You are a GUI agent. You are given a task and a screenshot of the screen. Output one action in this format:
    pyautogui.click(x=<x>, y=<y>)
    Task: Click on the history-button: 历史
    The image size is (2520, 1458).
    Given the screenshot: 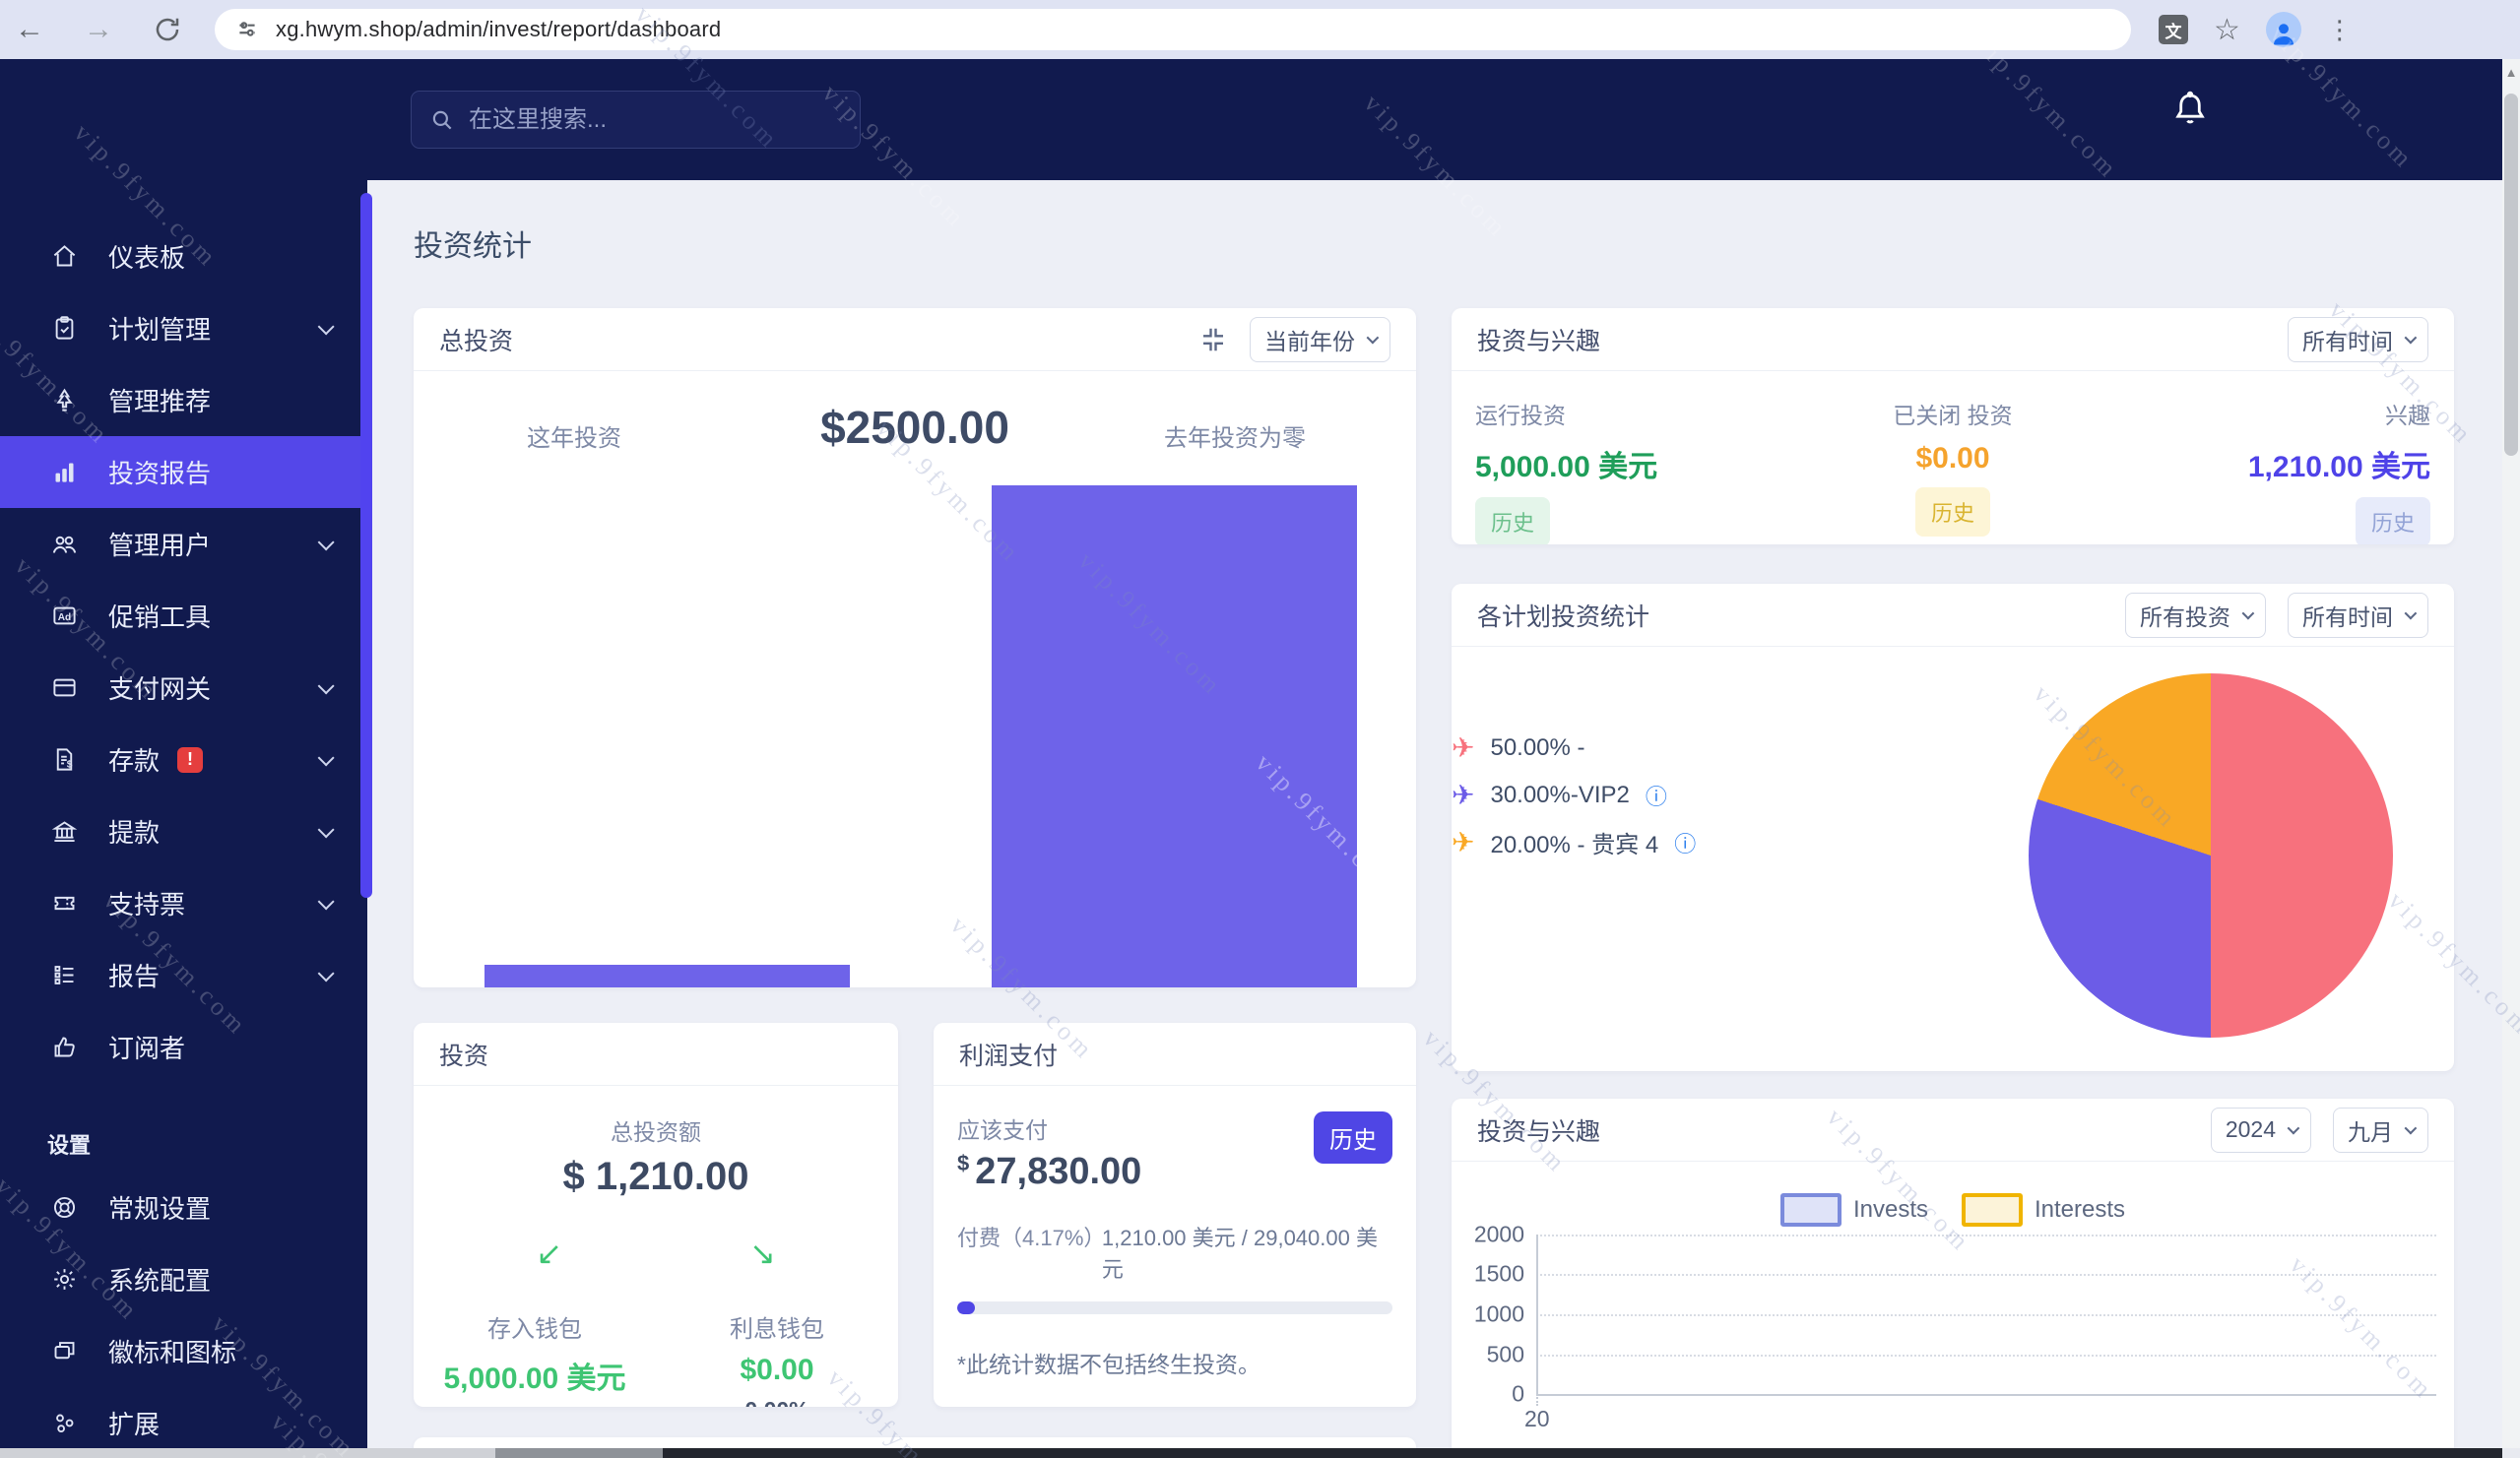 What is the action you would take?
    pyautogui.click(x=1353, y=1137)
    